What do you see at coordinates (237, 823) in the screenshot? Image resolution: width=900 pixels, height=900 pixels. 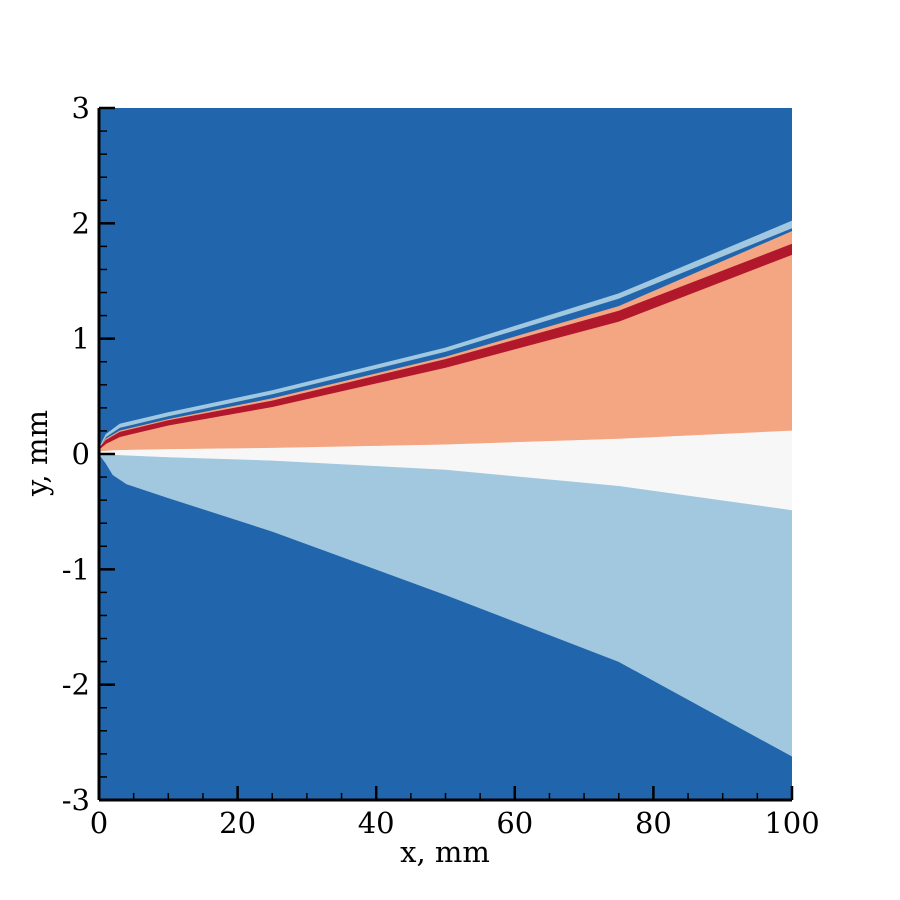 I see `x-tick-label: 20` at bounding box center [237, 823].